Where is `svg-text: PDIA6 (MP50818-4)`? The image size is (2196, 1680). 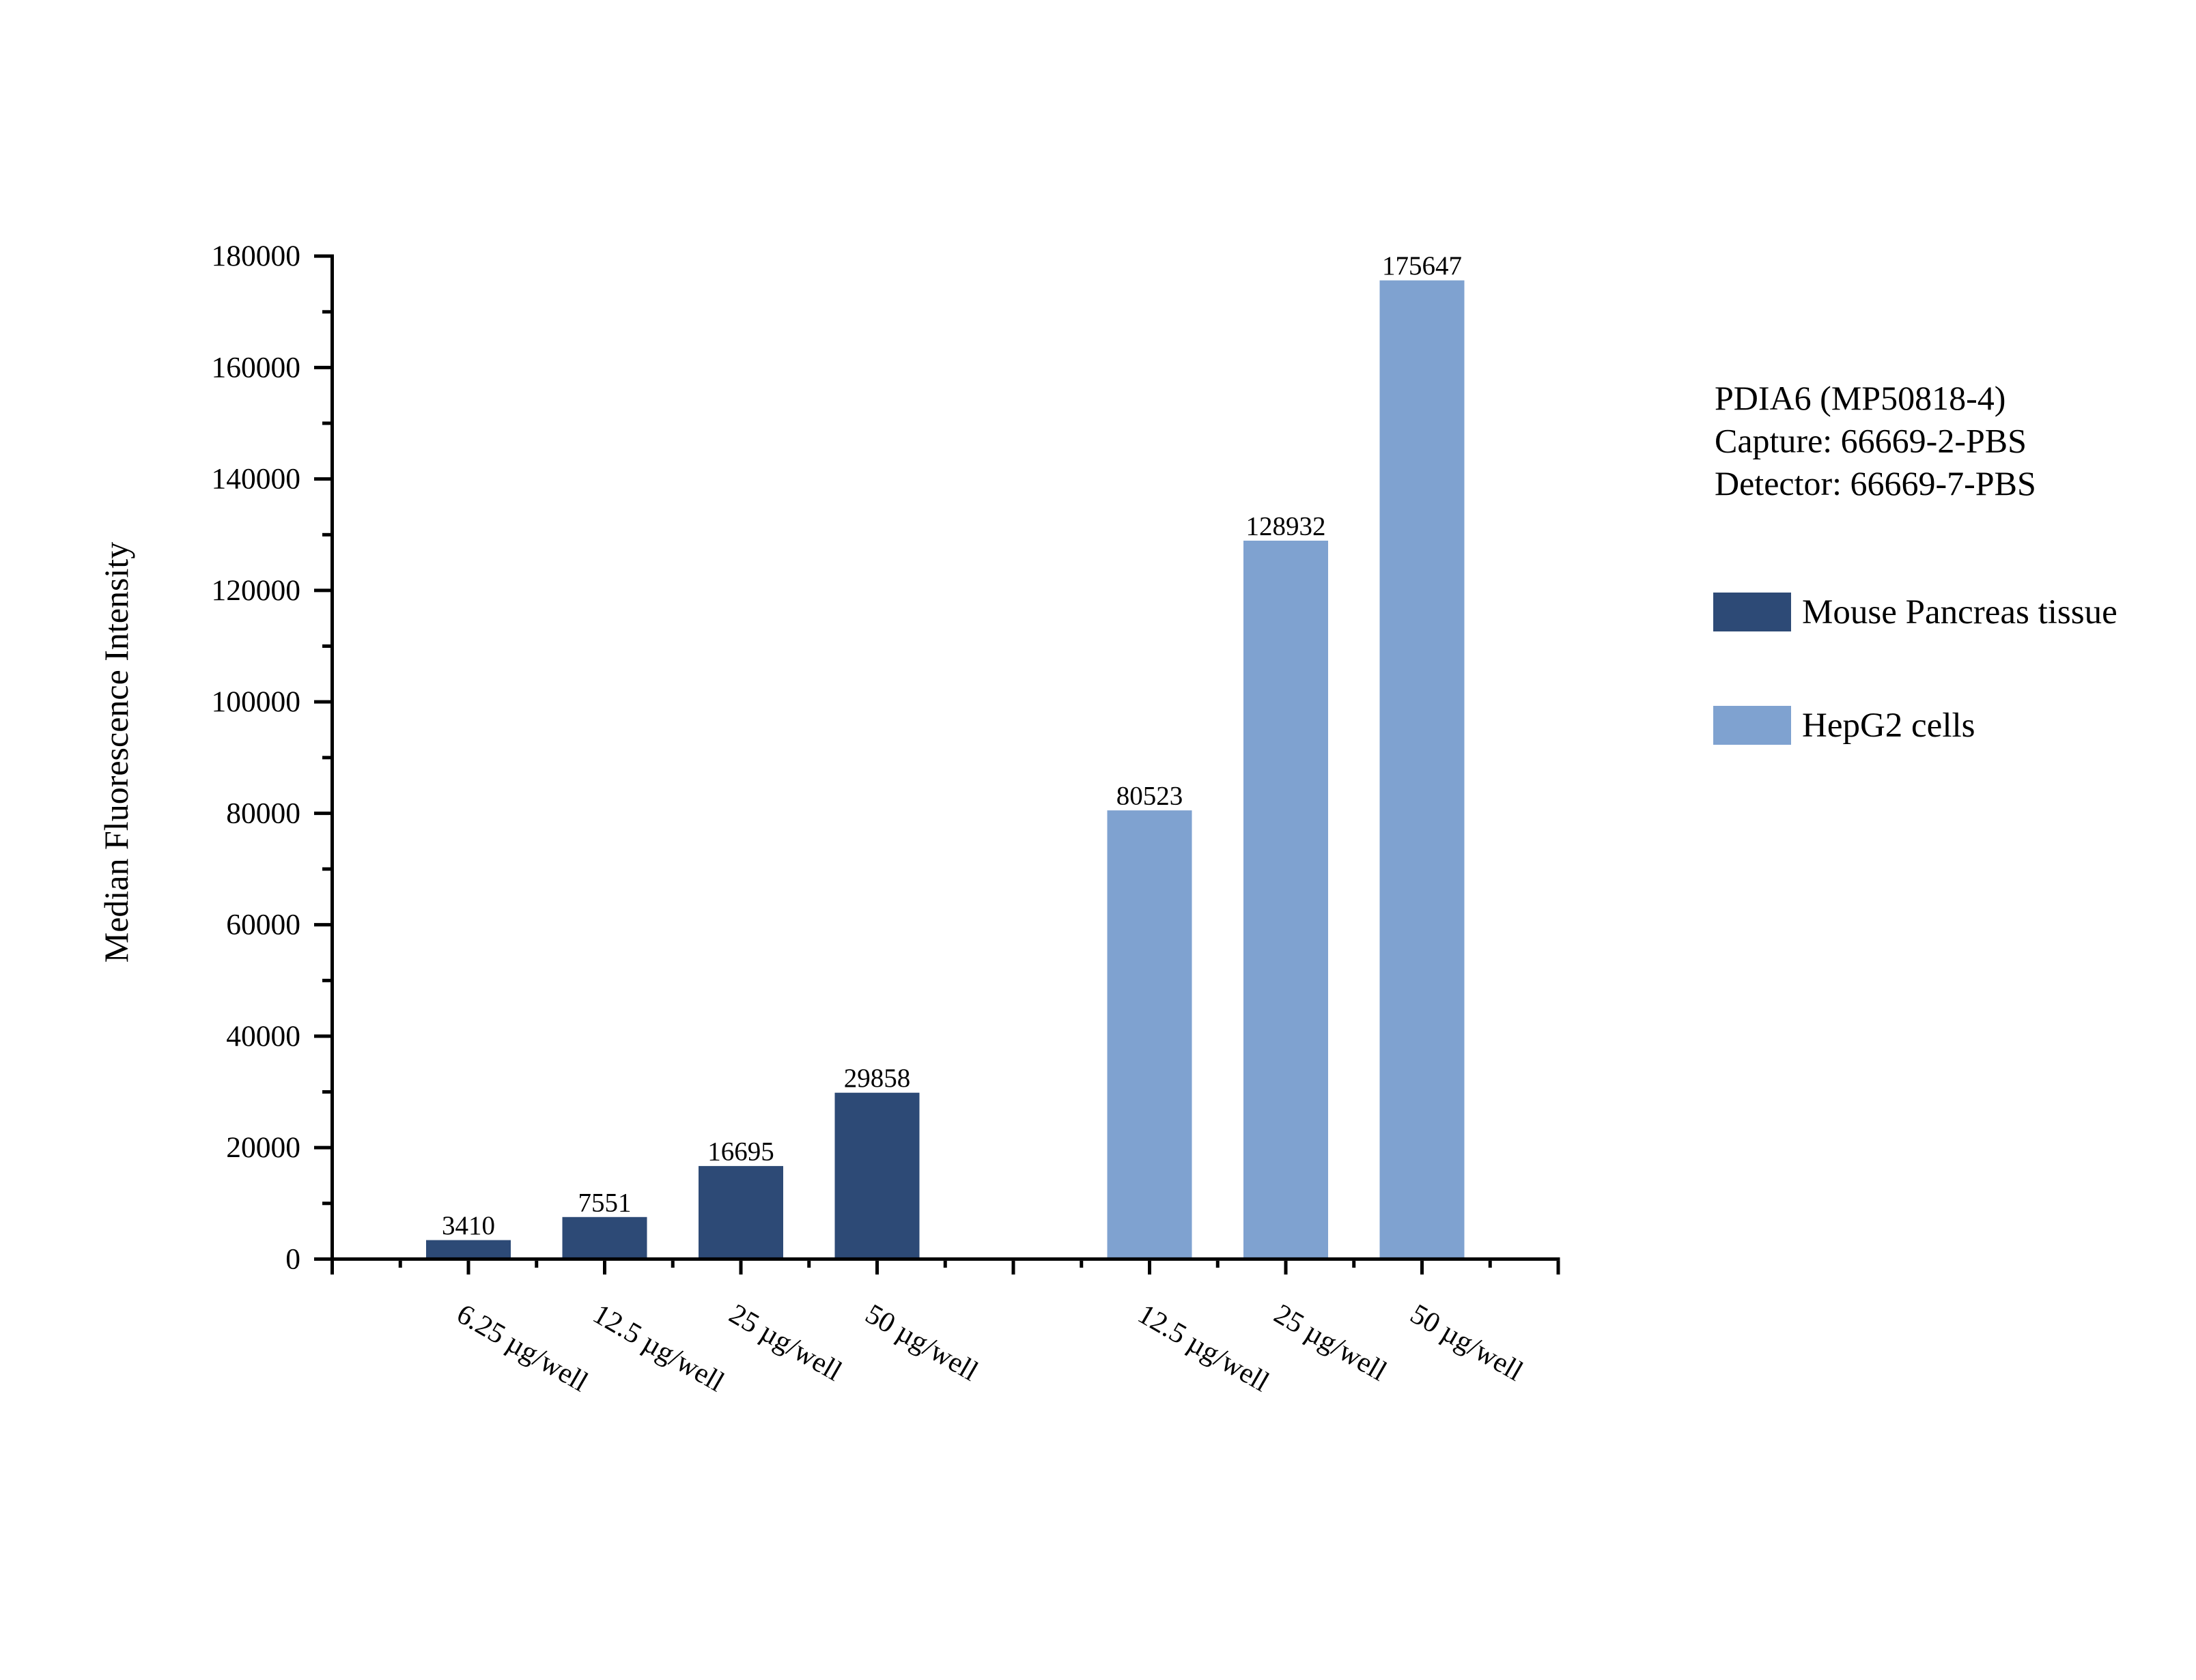
svg-text: PDIA6 (MP50818-4) is located at coordinates (1860, 398).